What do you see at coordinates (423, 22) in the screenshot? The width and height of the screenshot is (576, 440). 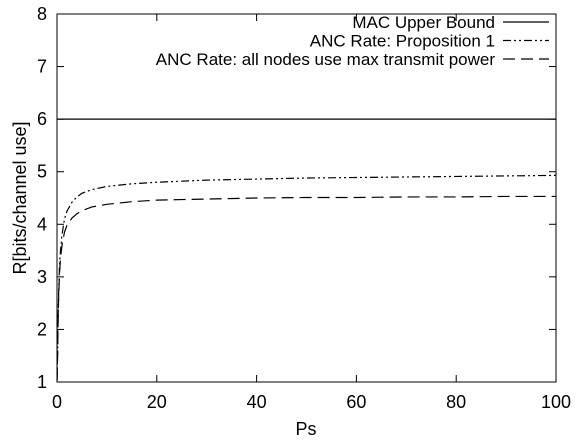 I see `legend-label-1: MAC Upper Bound` at bounding box center [423, 22].